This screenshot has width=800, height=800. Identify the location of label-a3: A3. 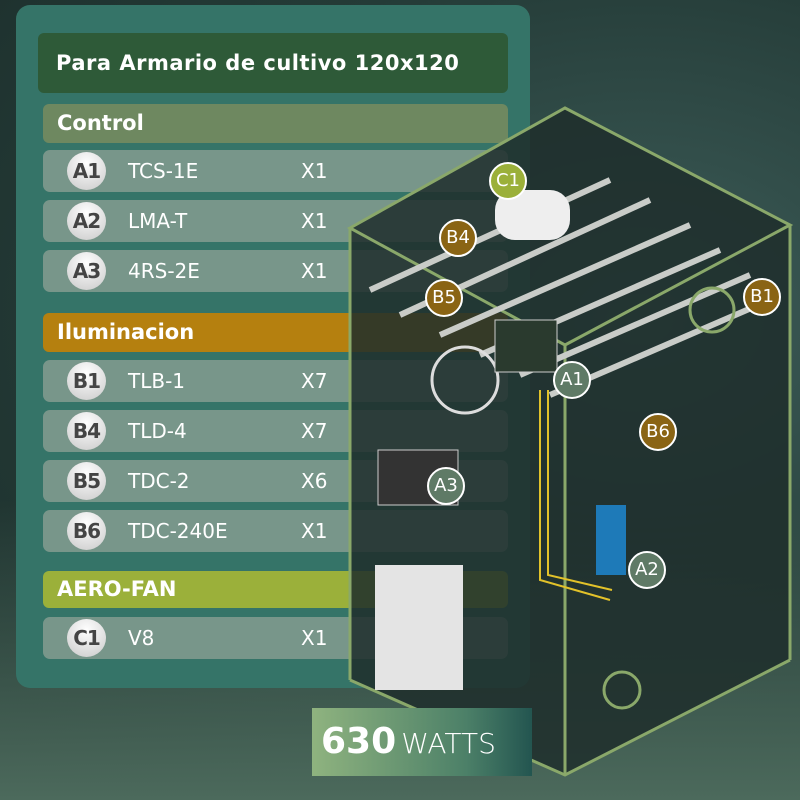
(446, 486).